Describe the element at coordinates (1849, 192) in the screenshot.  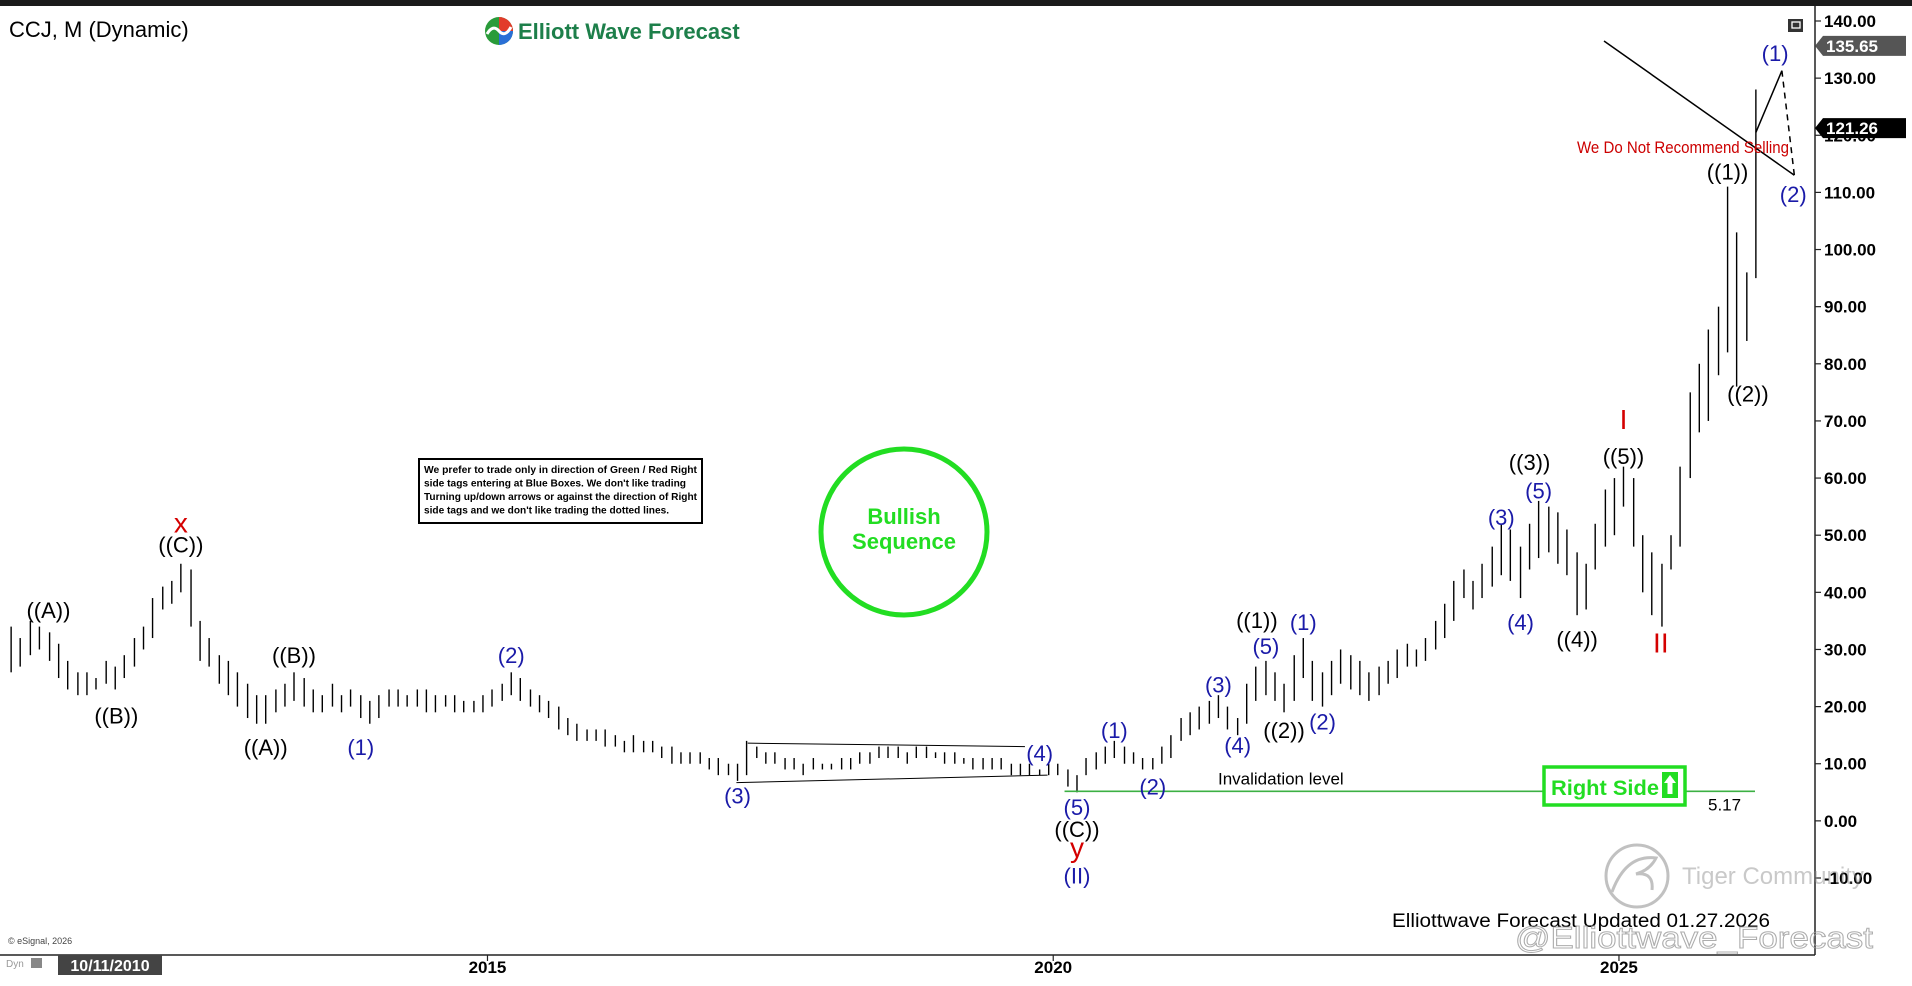
I see `y-tick-label: 110.00` at that location.